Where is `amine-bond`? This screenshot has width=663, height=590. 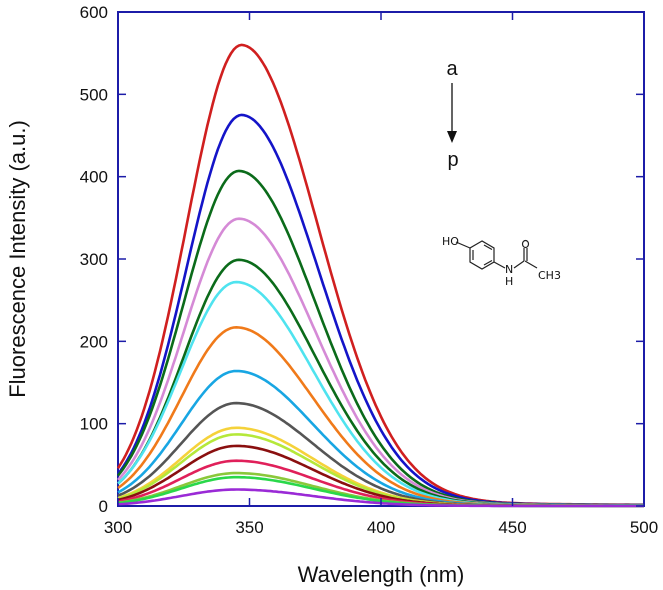
amine-bond is located at coordinates (499, 265).